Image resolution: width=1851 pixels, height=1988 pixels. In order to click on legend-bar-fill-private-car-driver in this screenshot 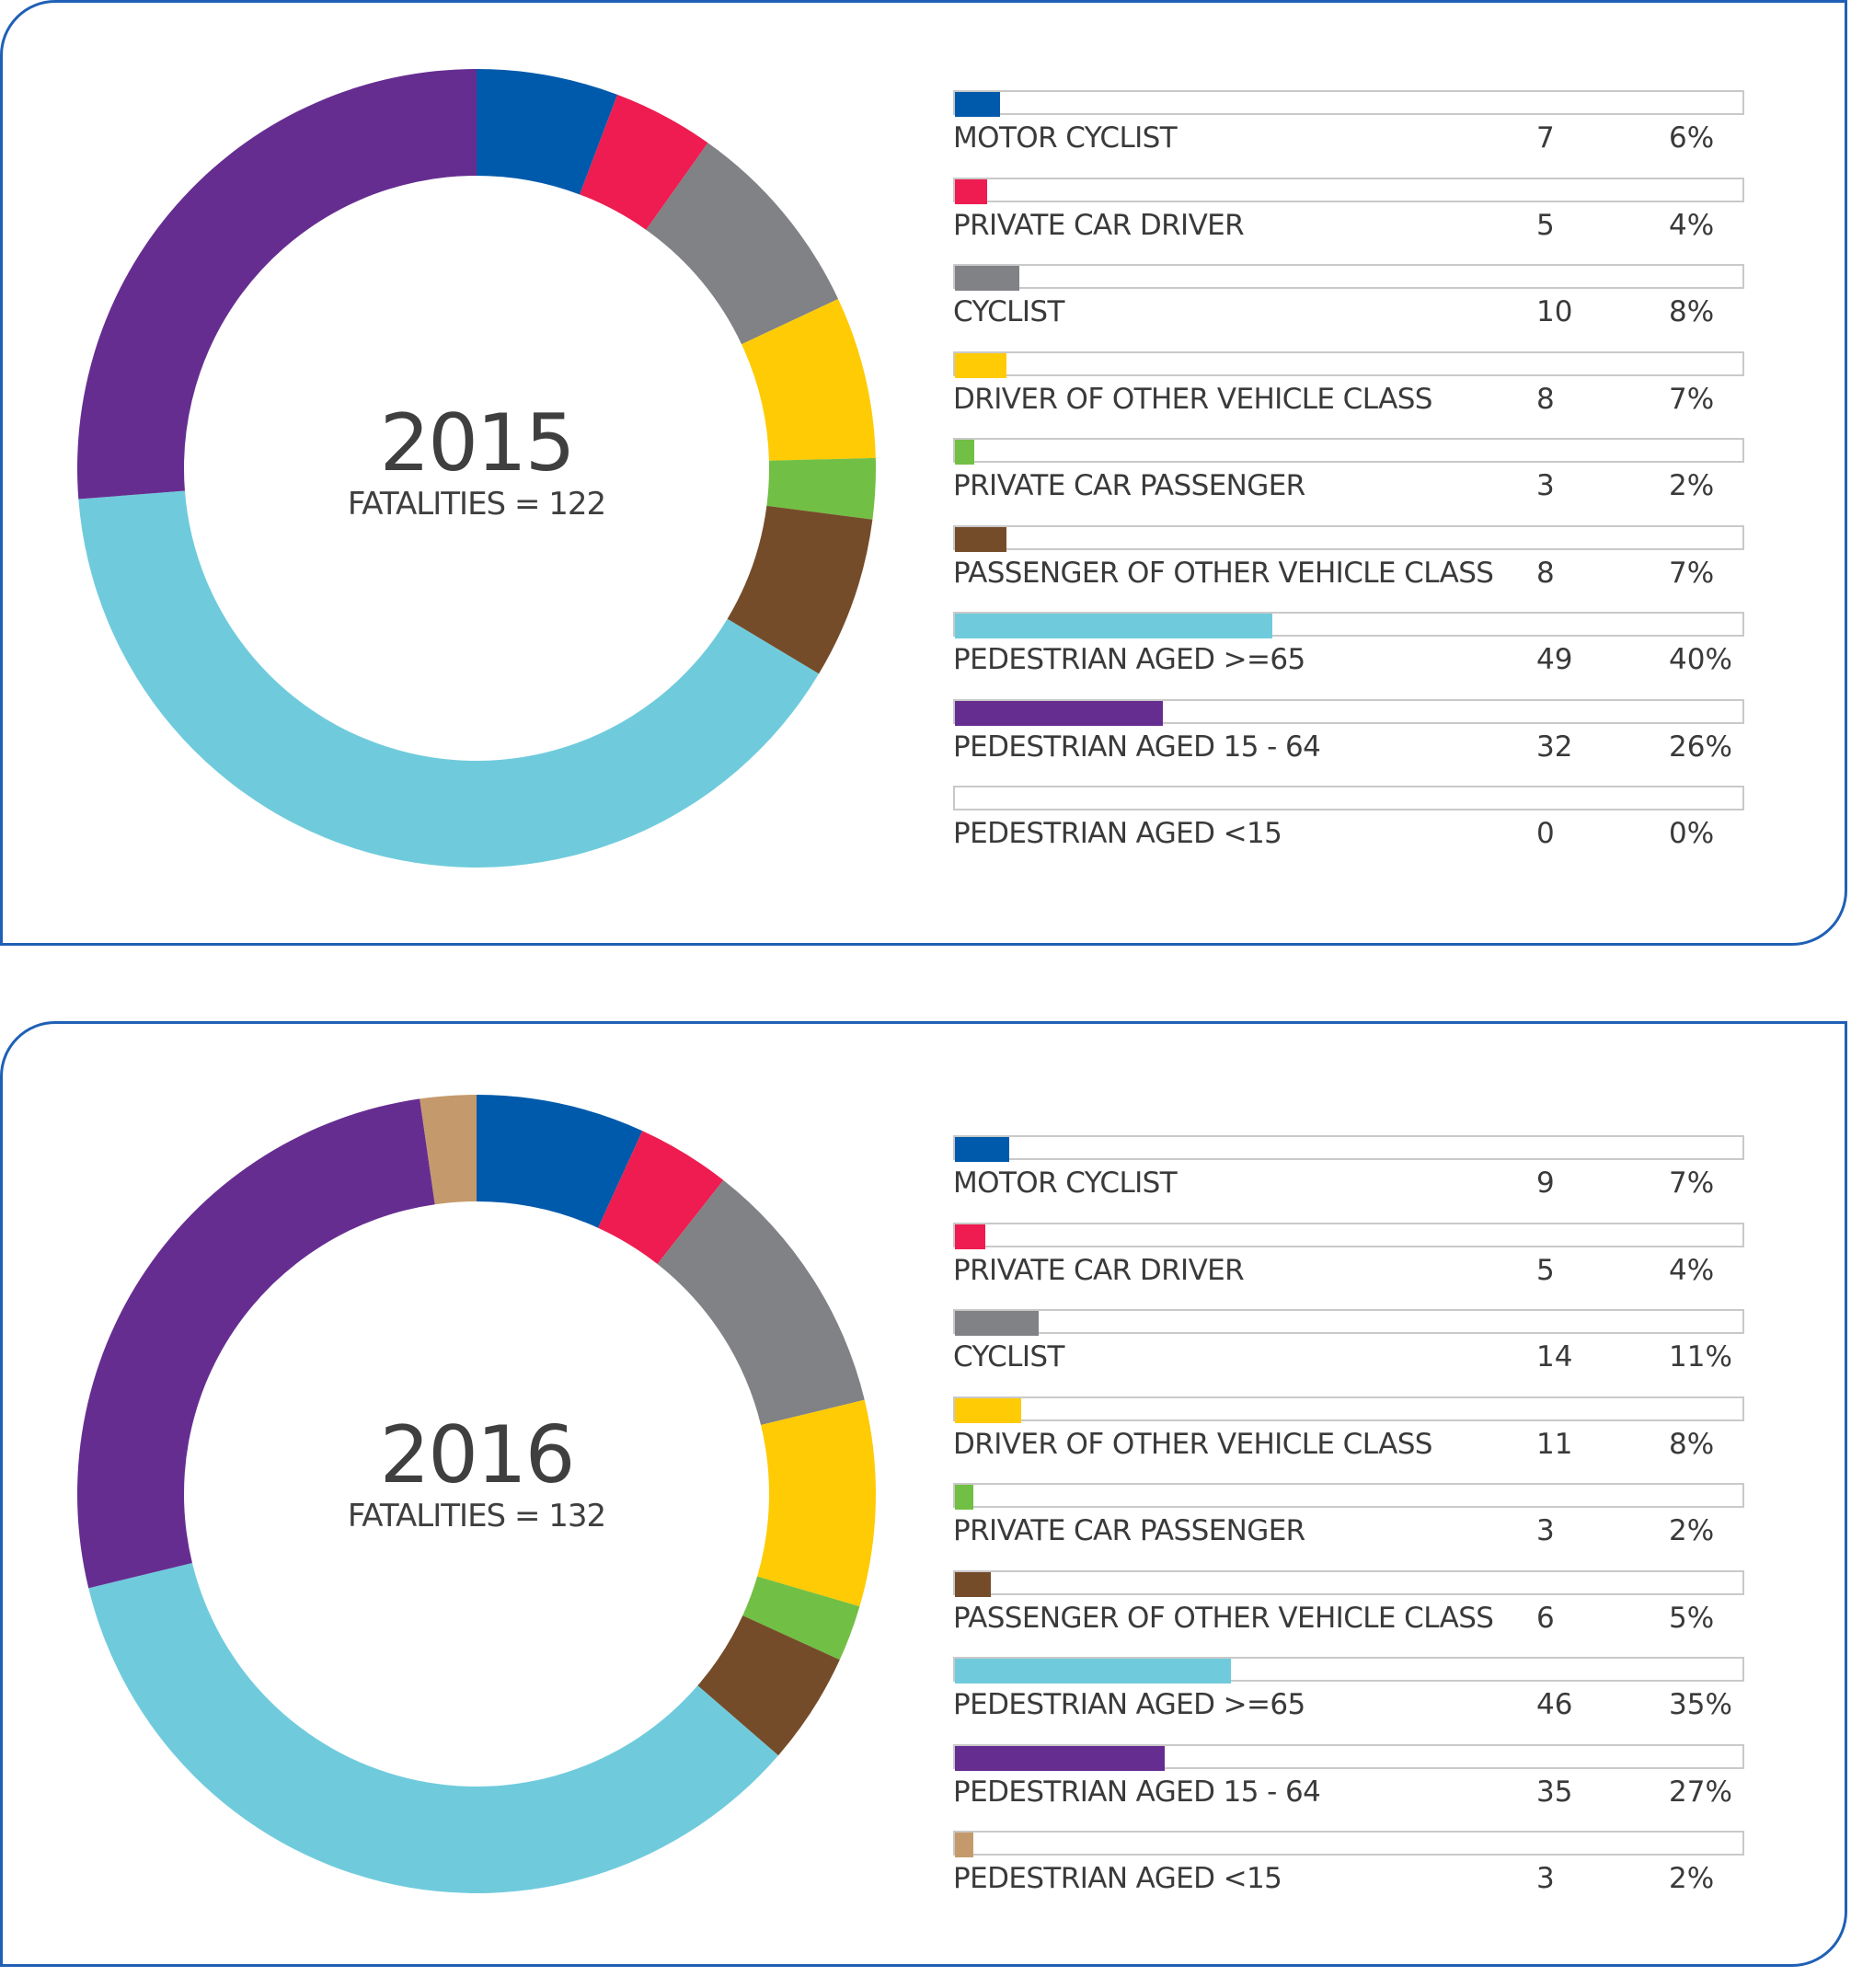, I will do `click(971, 191)`.